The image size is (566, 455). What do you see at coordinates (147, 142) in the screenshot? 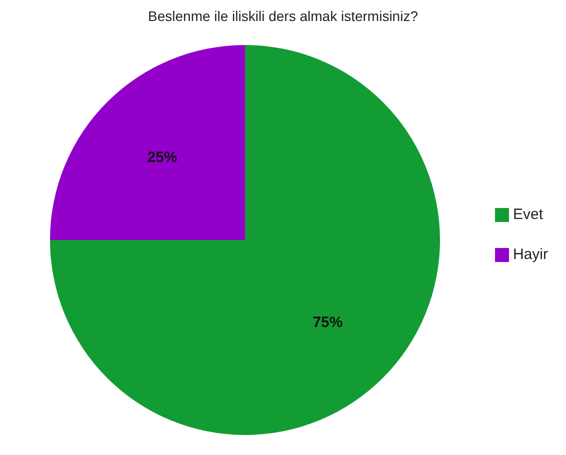
I see `pie-slice` at bounding box center [147, 142].